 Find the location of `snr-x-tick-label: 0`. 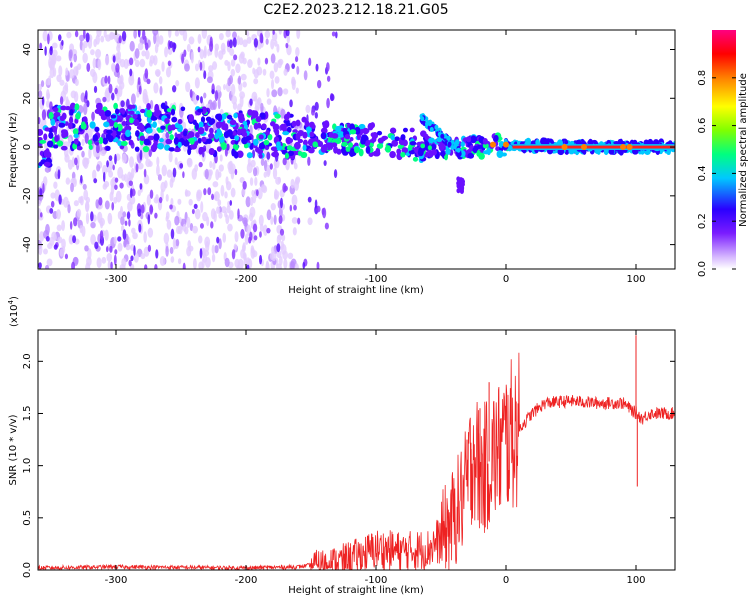

snr-x-tick-label: 0 is located at coordinates (506, 580).